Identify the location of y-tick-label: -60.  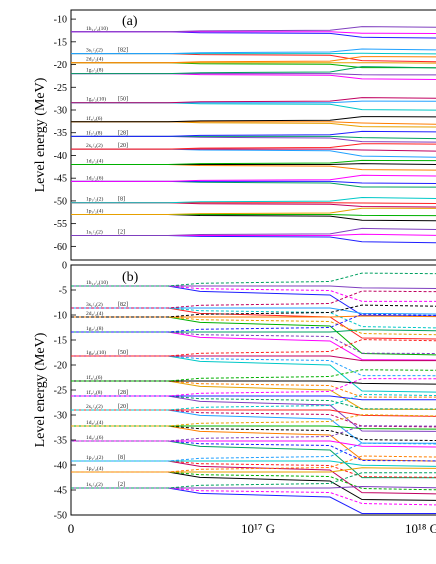
(60, 247).